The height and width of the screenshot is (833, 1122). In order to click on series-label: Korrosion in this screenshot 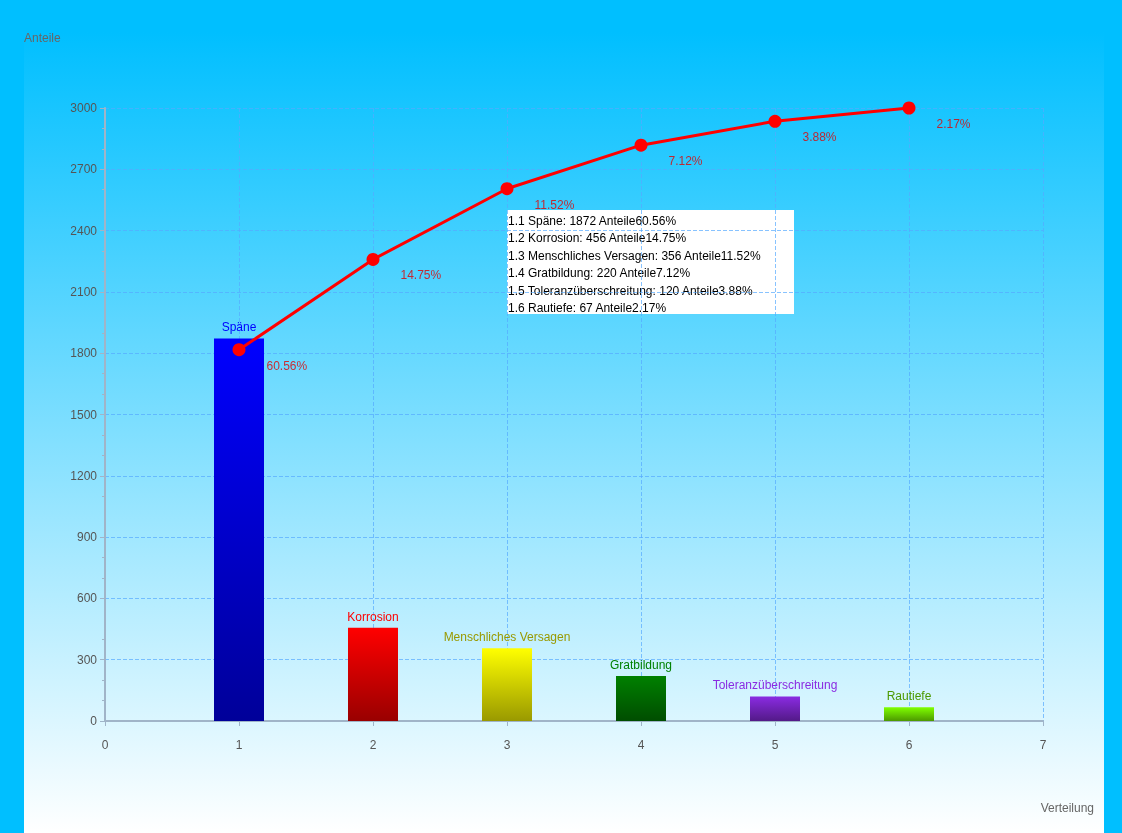, I will do `click(373, 616)`.